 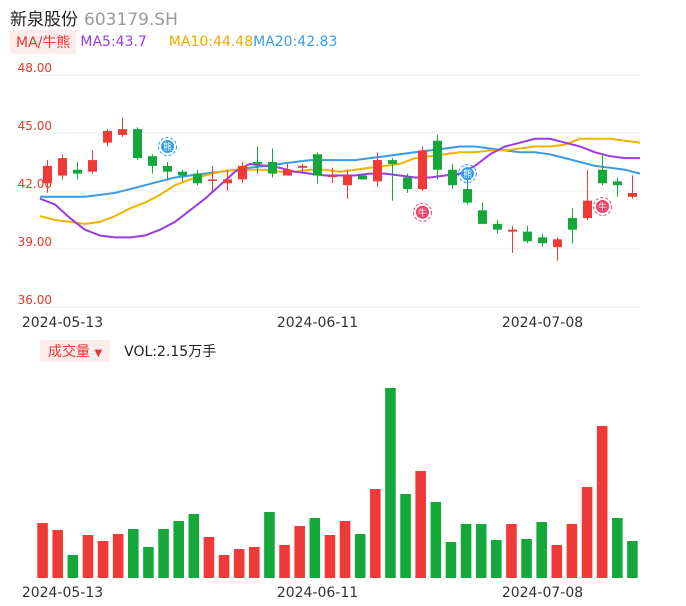 I want to click on x-tick-label: 2024-05-13, so click(x=62, y=593).